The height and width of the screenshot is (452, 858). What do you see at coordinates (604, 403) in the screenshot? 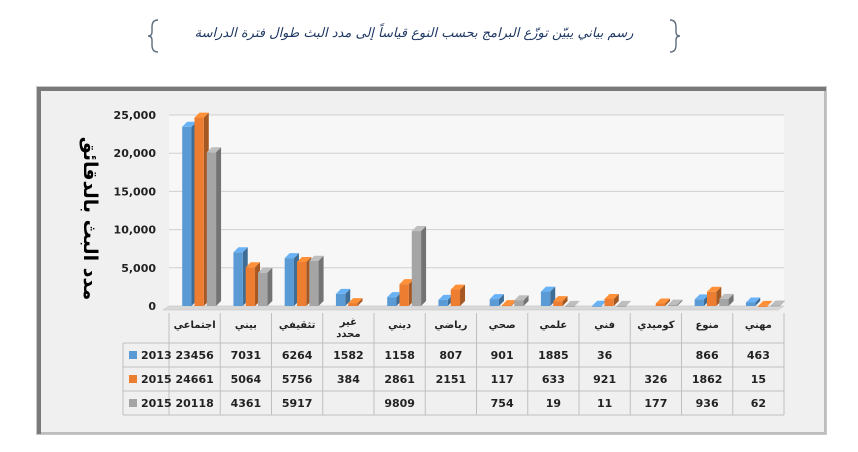
I see `data-label: 11` at bounding box center [604, 403].